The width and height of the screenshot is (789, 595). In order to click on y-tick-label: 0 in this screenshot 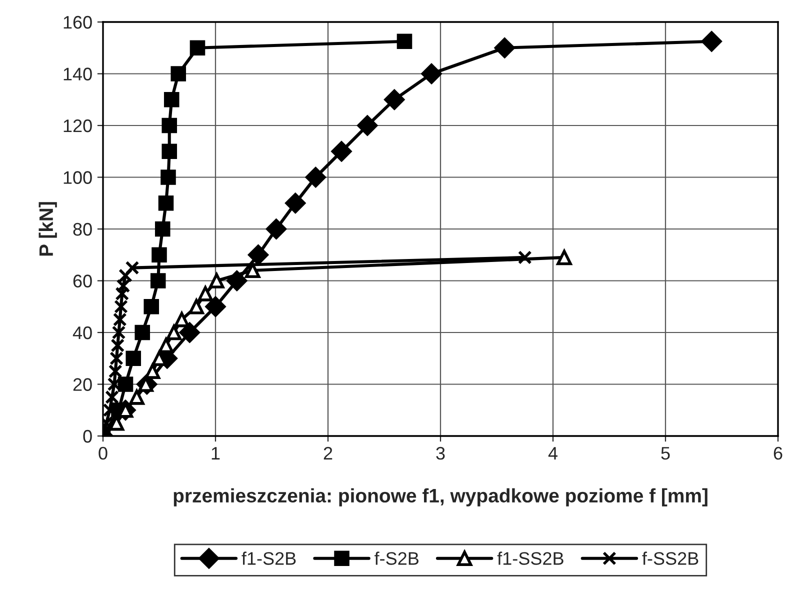, I will do `click(87, 436)`.